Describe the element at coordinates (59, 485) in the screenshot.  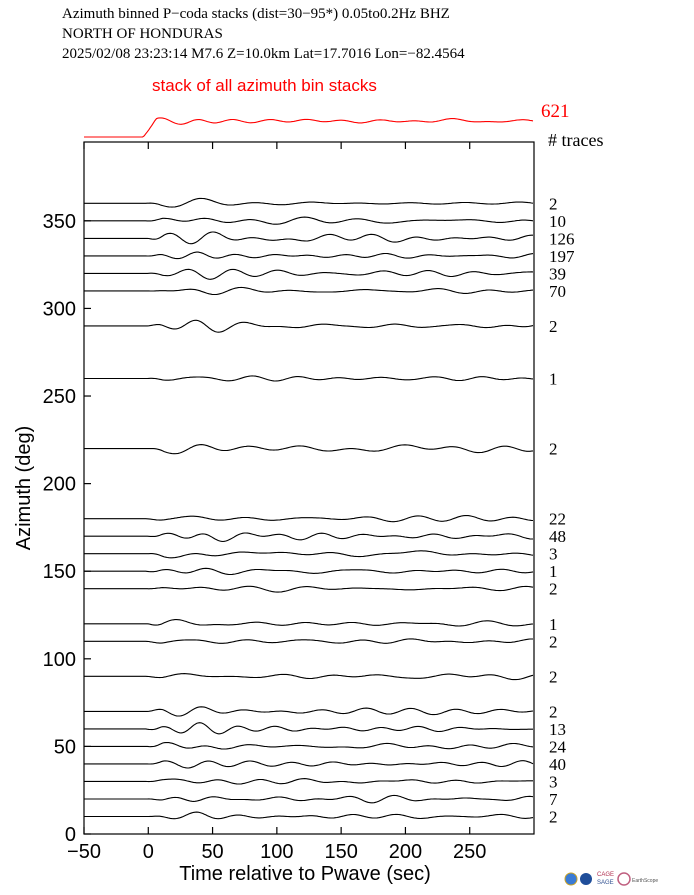
I see `y-tick-label: 200` at that location.